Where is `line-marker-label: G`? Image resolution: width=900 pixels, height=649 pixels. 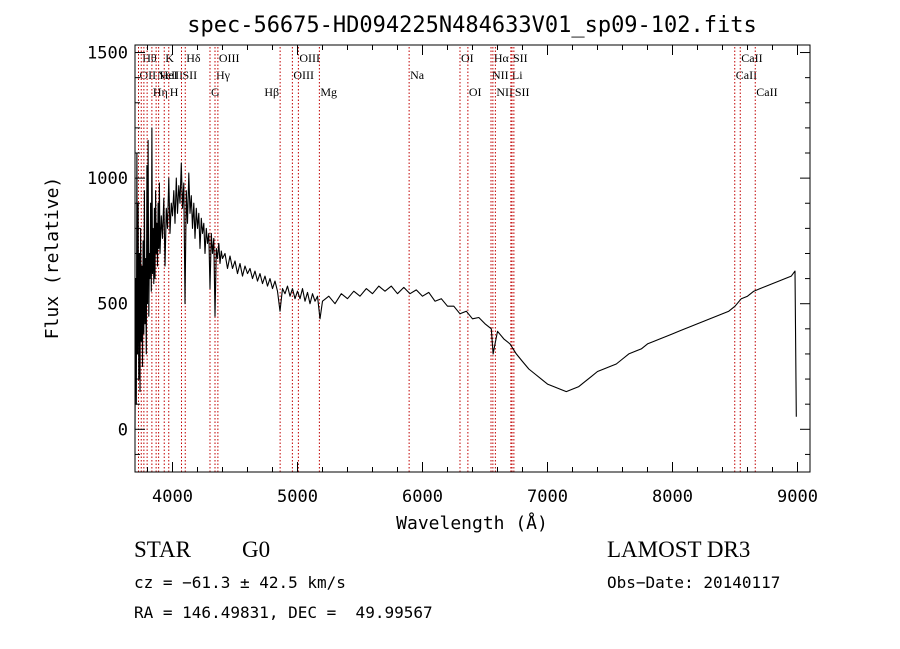
line-marker-label: G is located at coordinates (215, 92).